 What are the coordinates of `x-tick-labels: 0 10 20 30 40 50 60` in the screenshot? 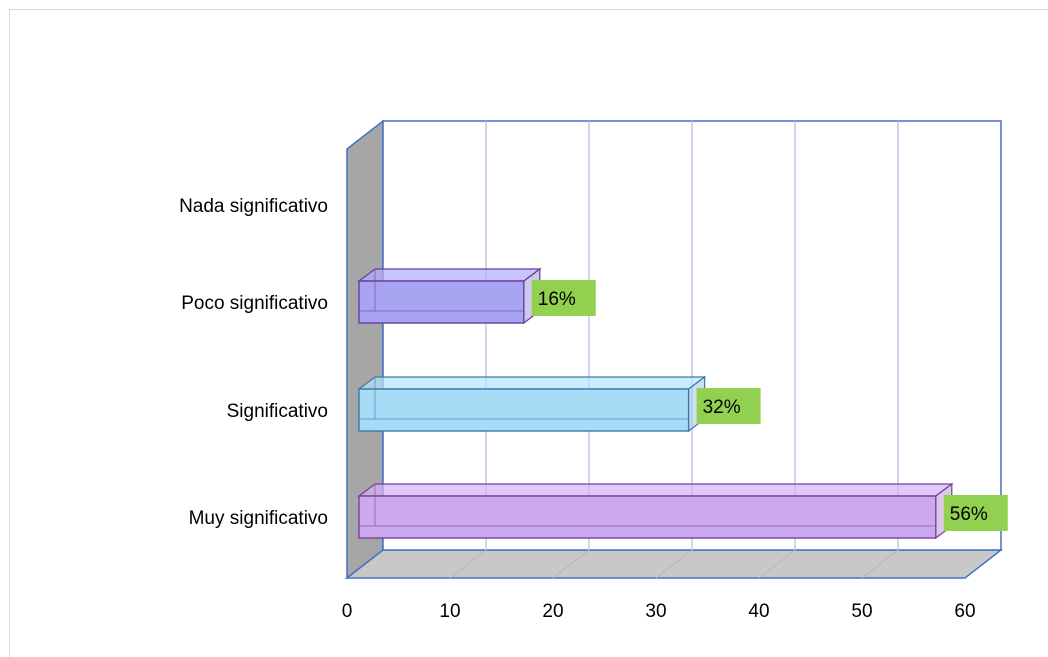 It's located at (659, 611).